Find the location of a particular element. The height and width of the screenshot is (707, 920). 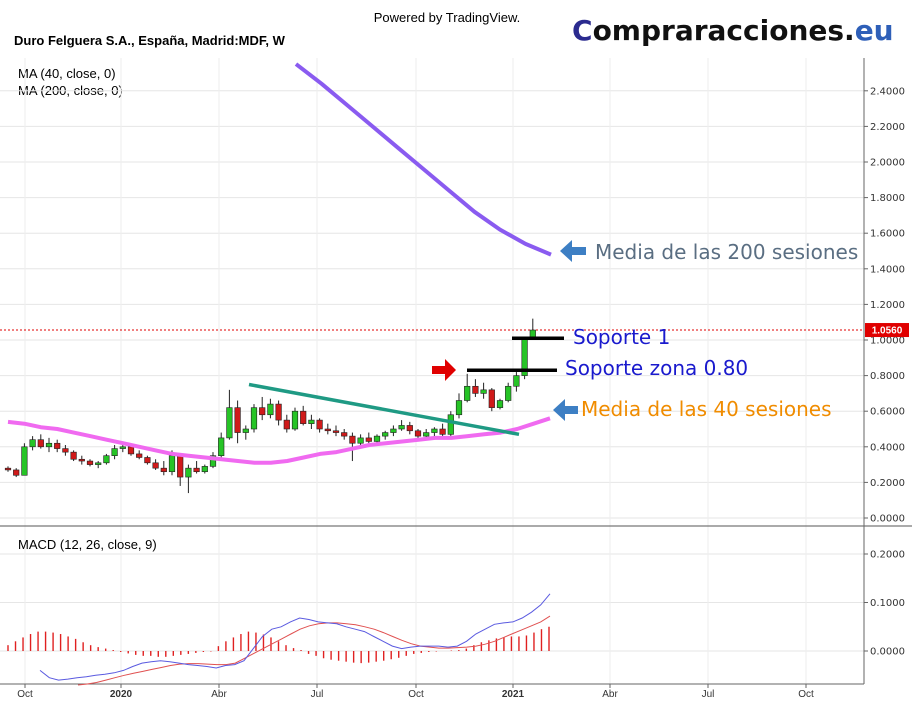

macd-line is located at coordinates (295, 637).